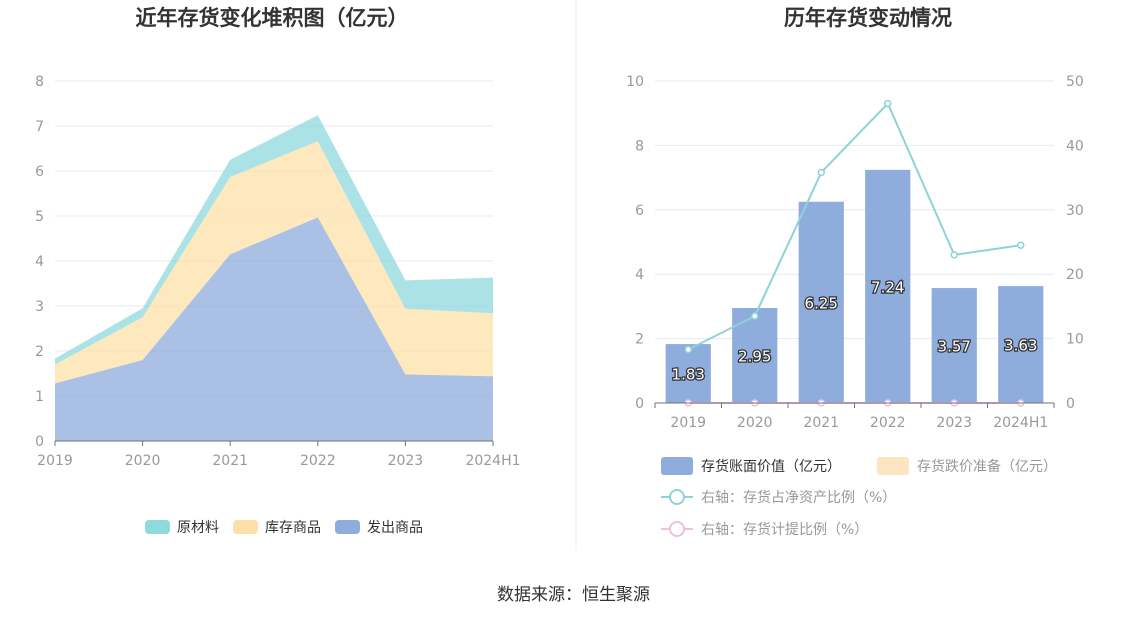  I want to click on bar-value-label: 6.25, so click(821, 303).